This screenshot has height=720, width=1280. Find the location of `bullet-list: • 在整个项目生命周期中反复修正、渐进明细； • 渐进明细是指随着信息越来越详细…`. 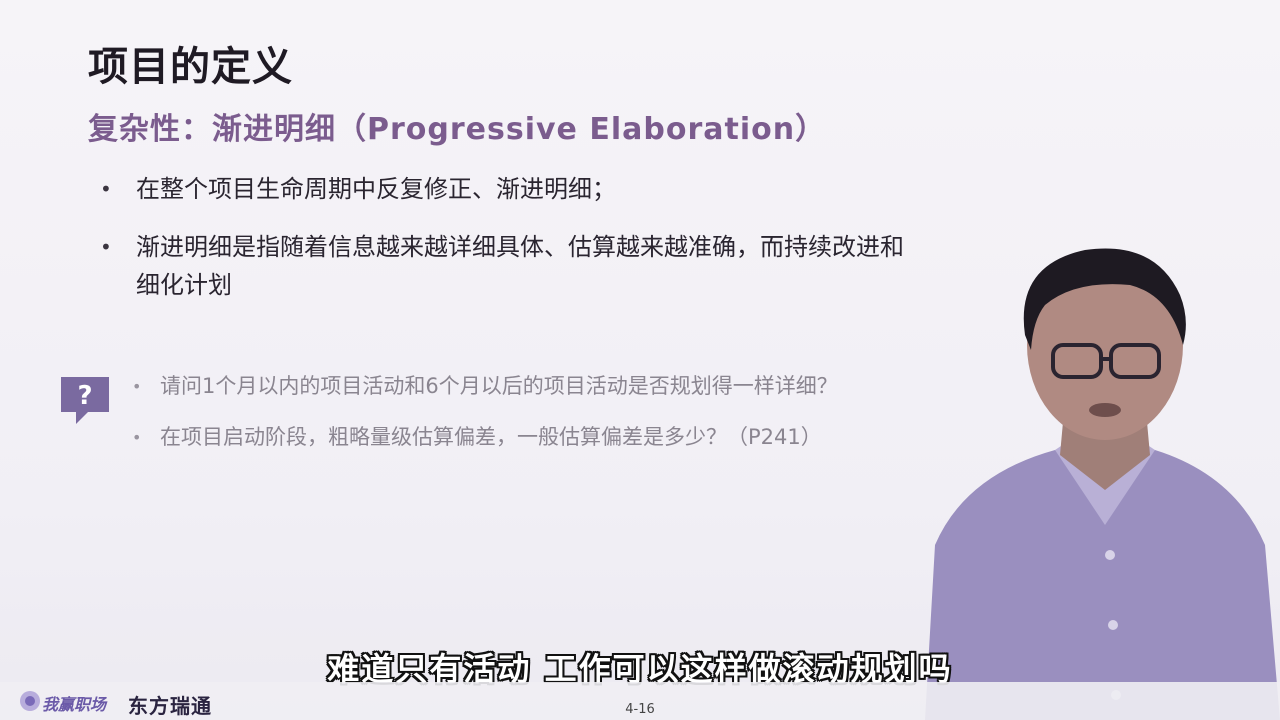

bullet-list: • 在整个项目生命周期中反复修正、渐进明细； • 渐进明细是指随着信息越来越详细… is located at coordinates (510, 237).